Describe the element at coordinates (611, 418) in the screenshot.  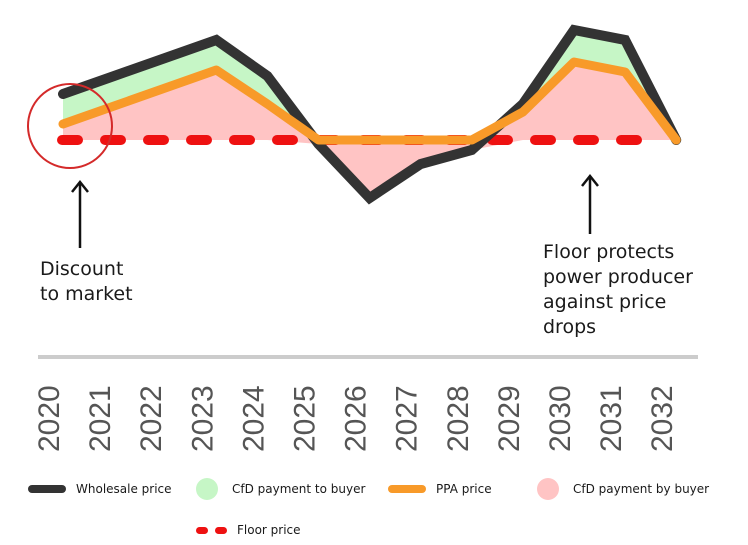
I see `x-tick-label: 2031` at that location.